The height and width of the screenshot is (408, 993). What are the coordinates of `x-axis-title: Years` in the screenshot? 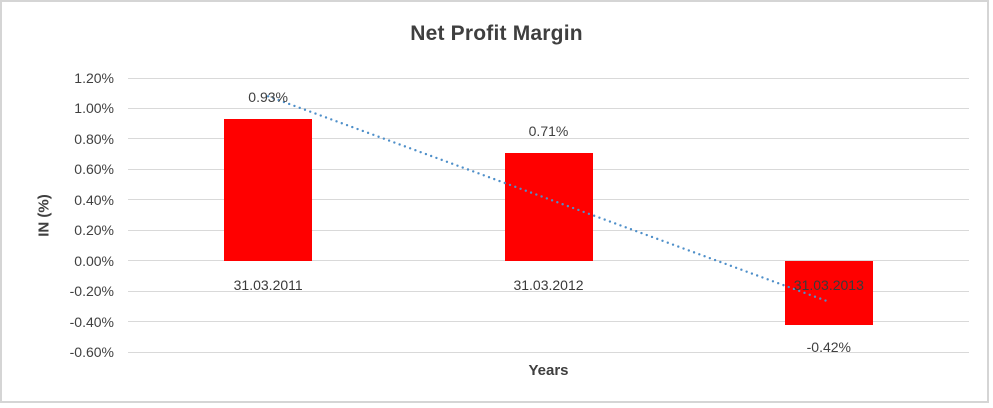 It's located at (548, 370).